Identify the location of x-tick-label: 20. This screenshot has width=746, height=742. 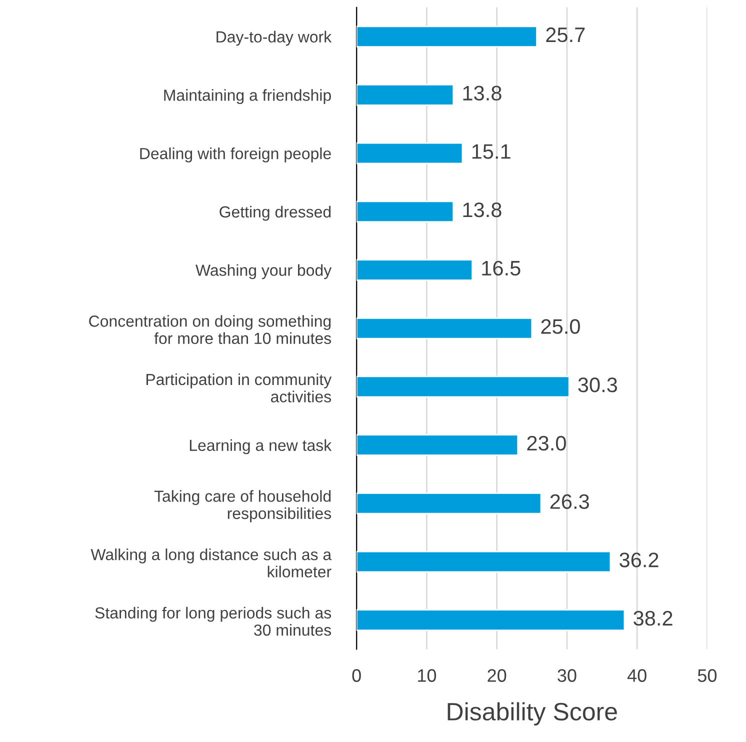
(497, 675).